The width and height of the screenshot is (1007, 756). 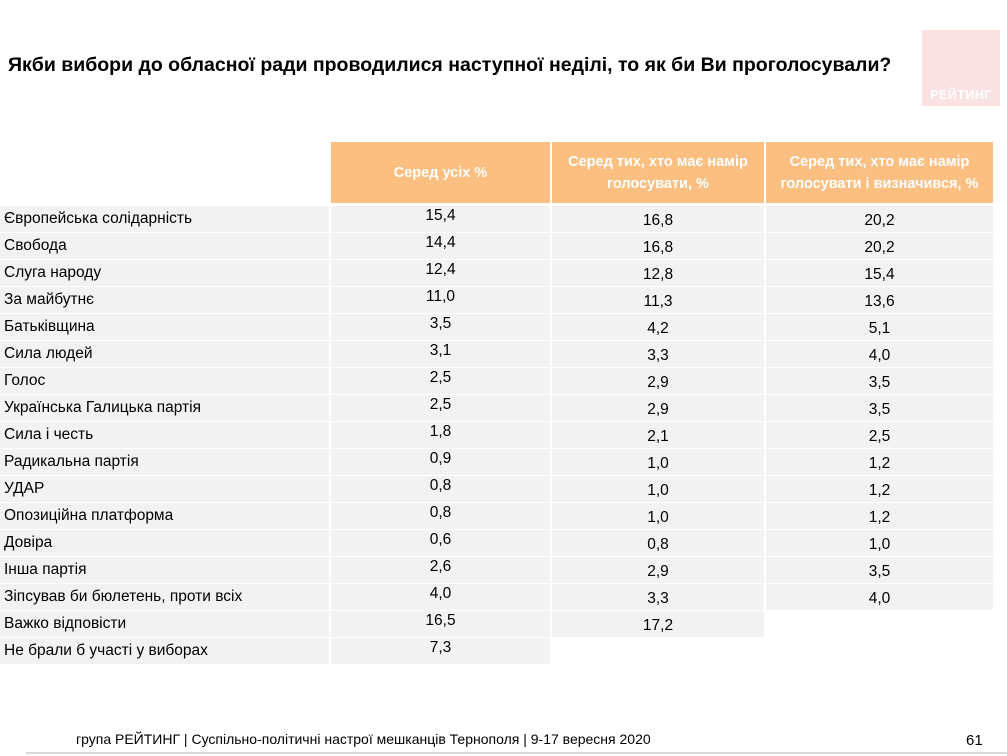 I want to click on table-row: Опозиційна платформа 0,8 1,0 1,2, so click(x=503, y=516).